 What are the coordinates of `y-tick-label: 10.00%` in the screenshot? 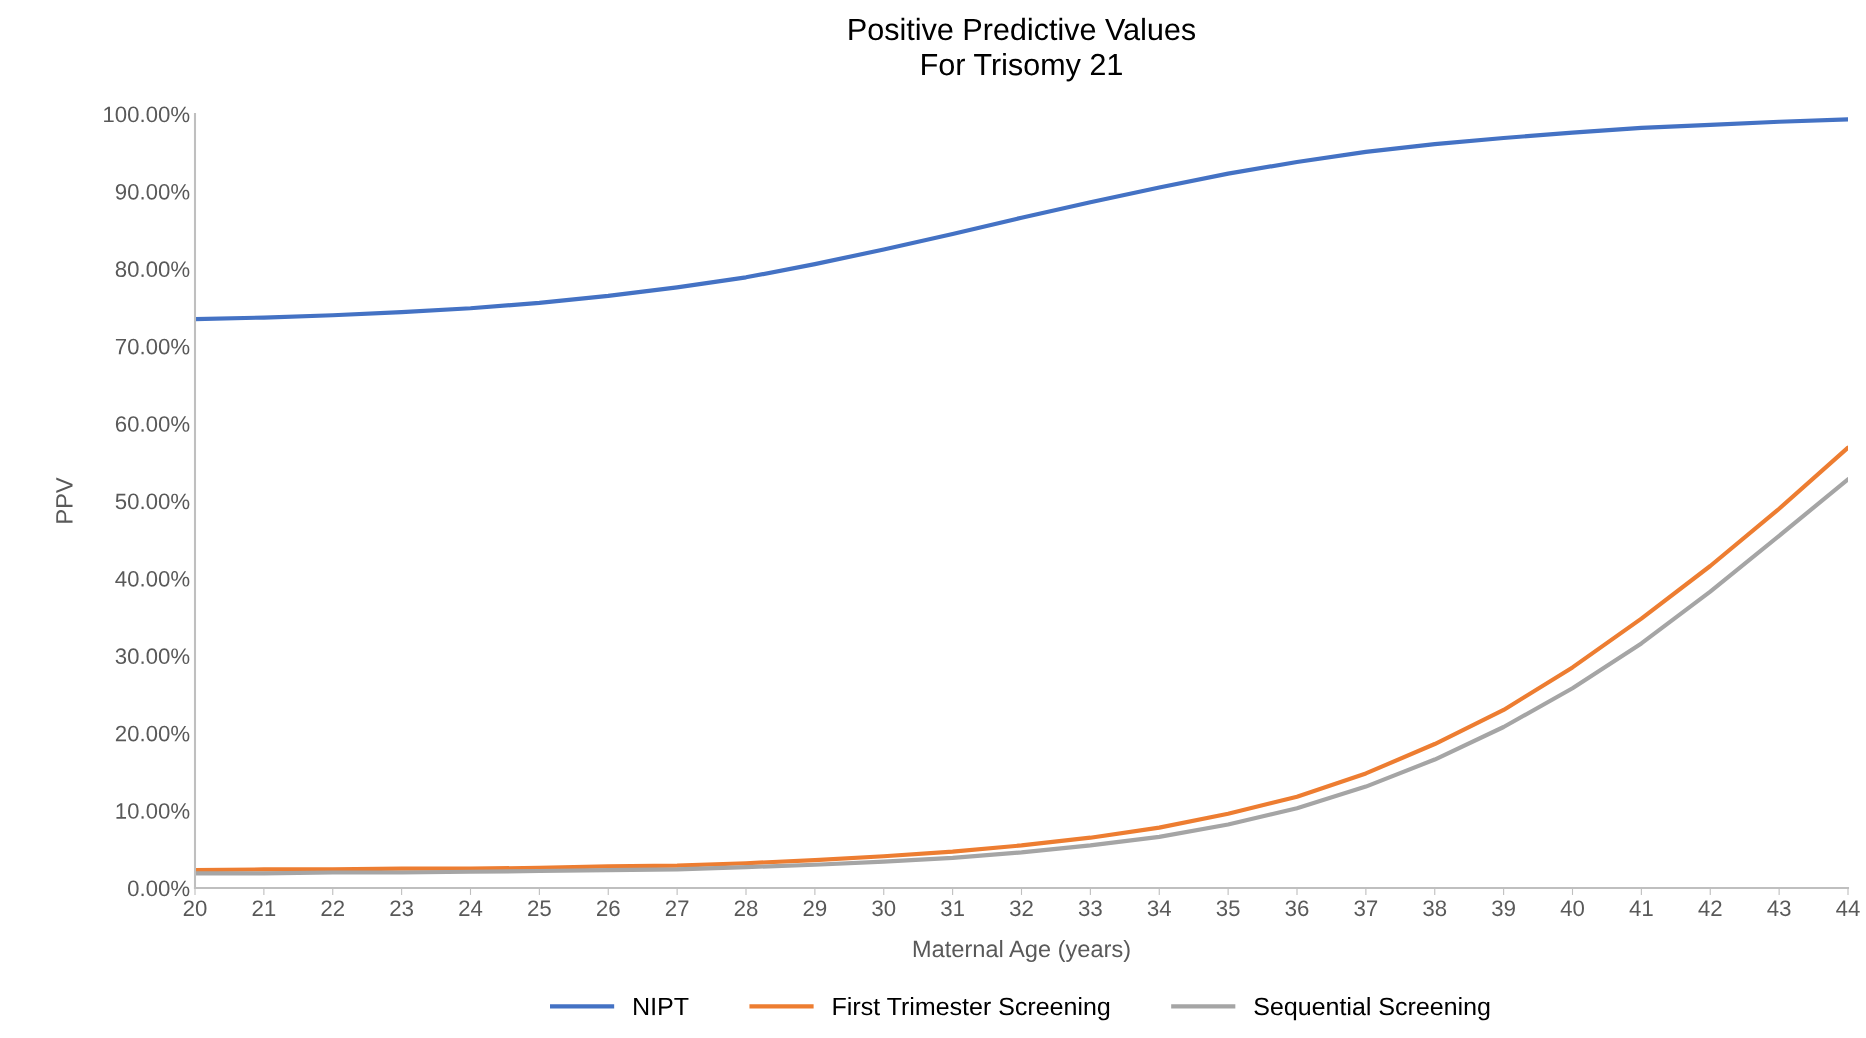 It's located at (153, 811).